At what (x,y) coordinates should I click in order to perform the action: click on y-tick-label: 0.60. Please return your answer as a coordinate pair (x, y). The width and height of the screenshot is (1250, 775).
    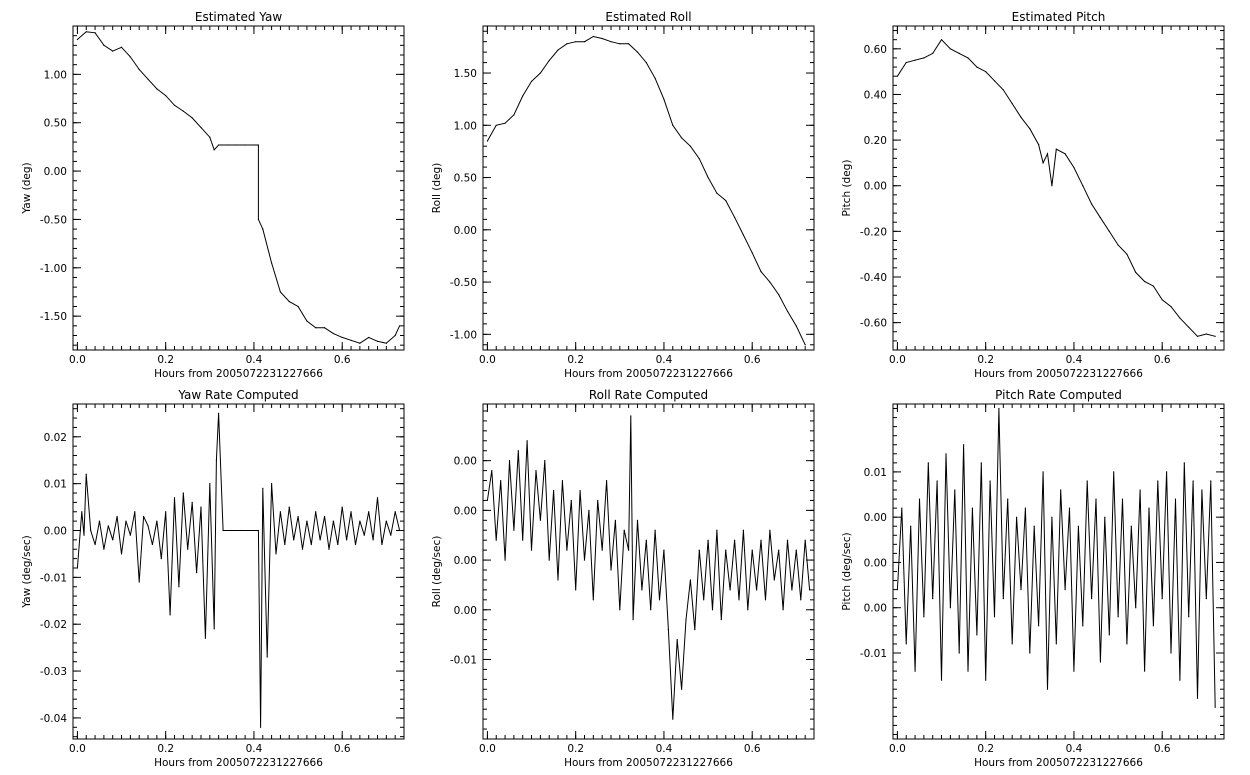
    Looking at the image, I should click on (875, 50).